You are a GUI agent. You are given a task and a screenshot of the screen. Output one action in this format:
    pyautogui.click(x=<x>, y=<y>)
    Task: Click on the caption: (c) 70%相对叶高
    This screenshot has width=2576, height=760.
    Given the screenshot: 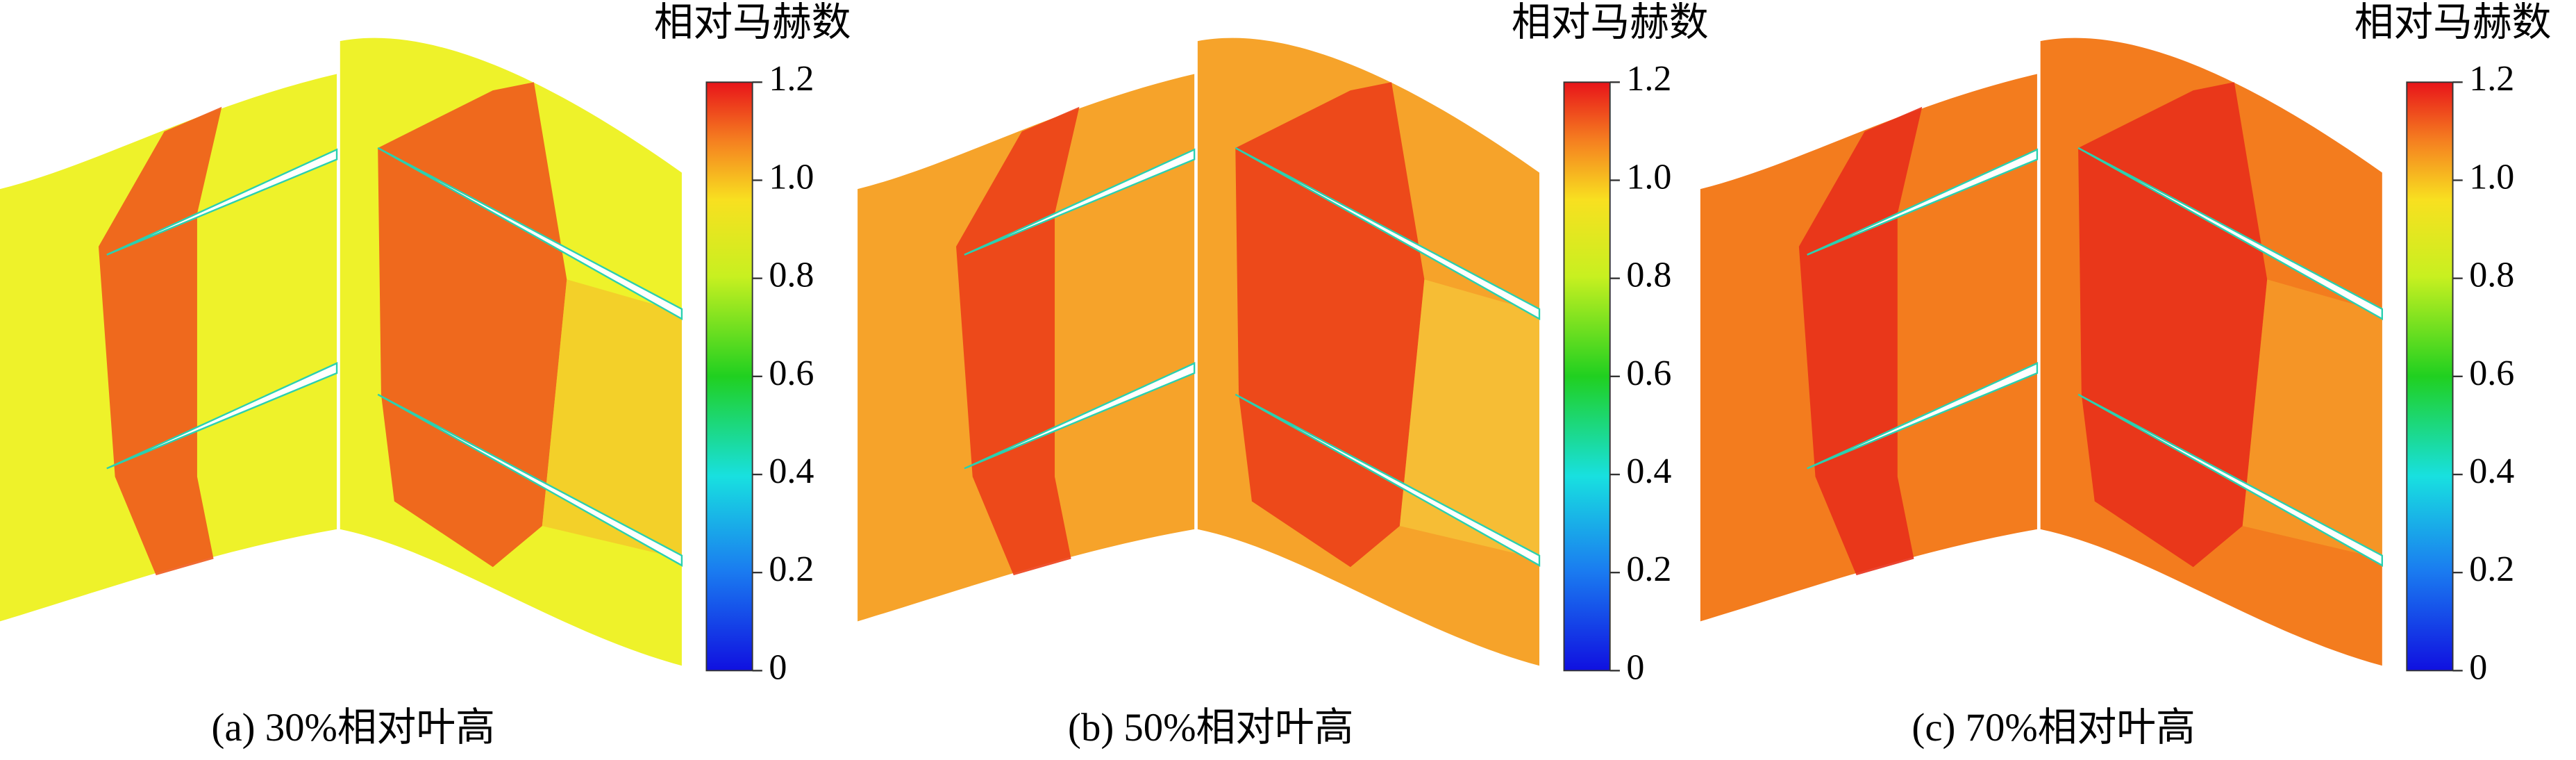 What is the action you would take?
    pyautogui.click(x=2053, y=728)
    